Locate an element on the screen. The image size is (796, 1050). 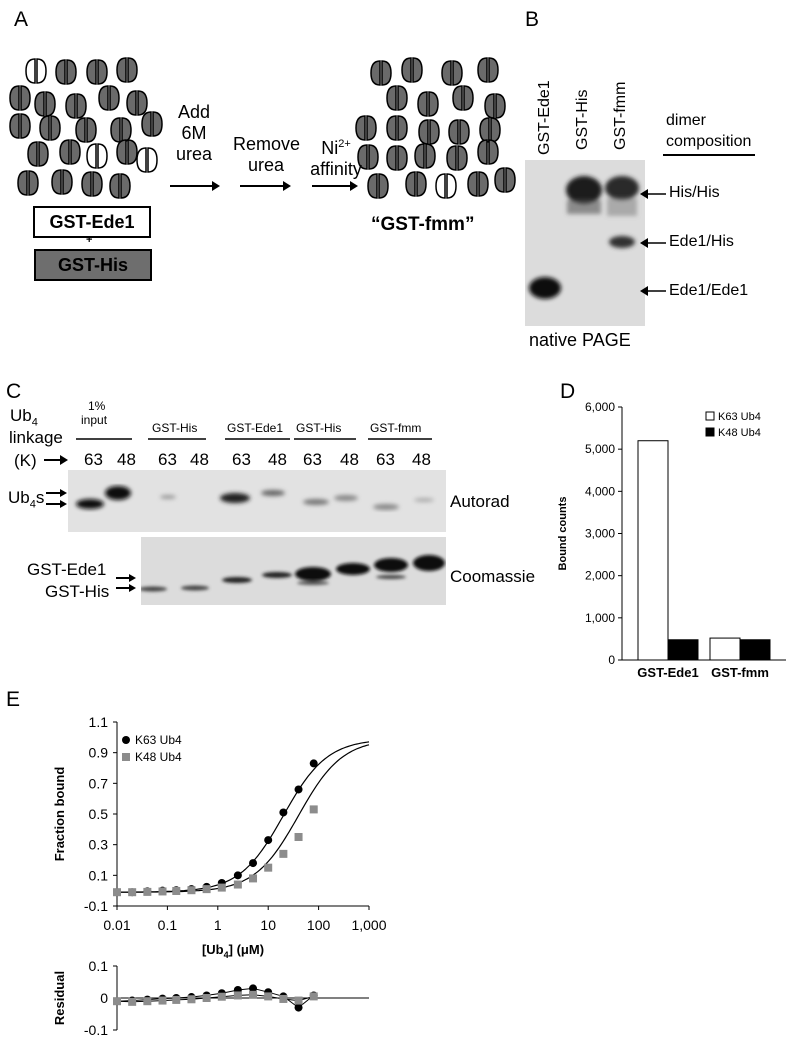
residual-y-tick-label: -0.1 is located at coordinates (96, 1030).